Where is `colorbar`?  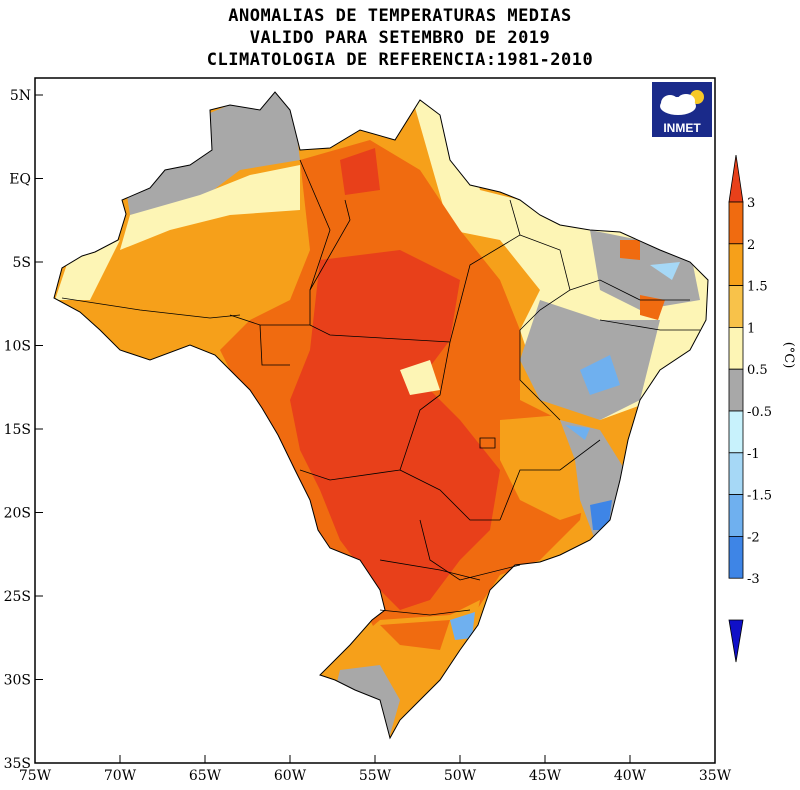 colorbar is located at coordinates (736, 408).